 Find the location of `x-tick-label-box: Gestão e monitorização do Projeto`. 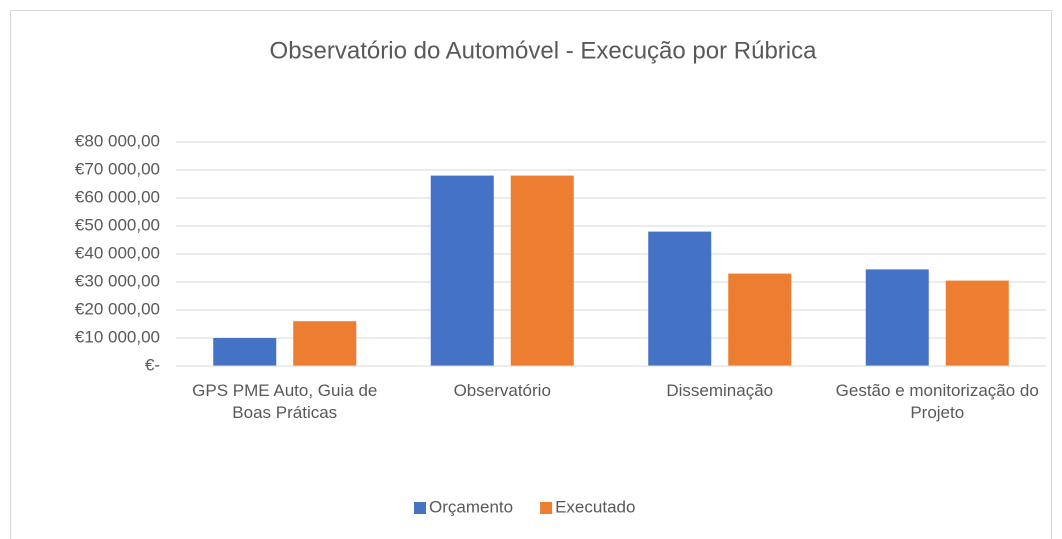

x-tick-label-box: Gestão e monitorização do Projeto is located at coordinates (937, 401).